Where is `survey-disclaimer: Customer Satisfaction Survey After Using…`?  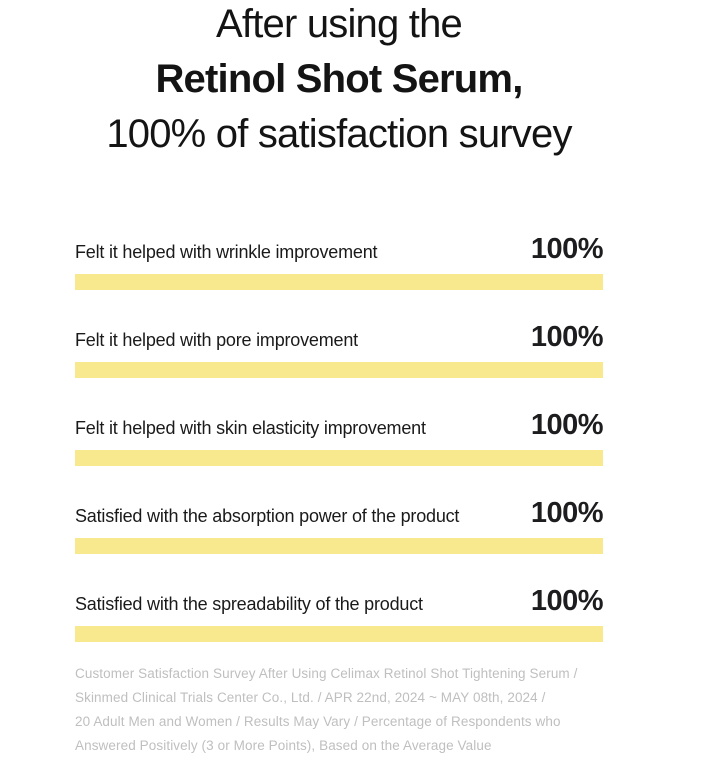
survey-disclaimer: Customer Satisfaction Survey After Using… is located at coordinates (326, 710).